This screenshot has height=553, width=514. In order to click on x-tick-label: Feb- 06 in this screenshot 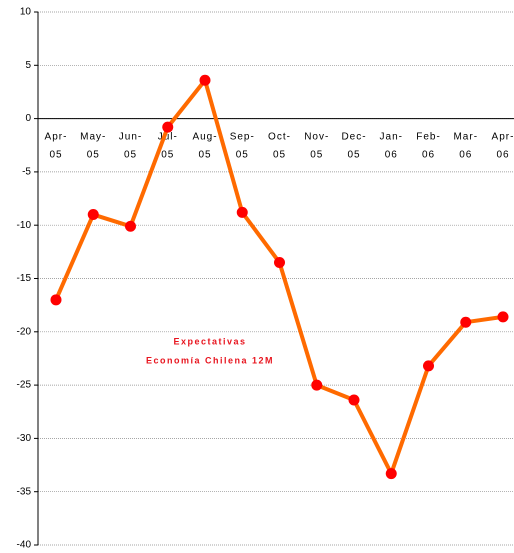, I will do `click(428, 145)`.